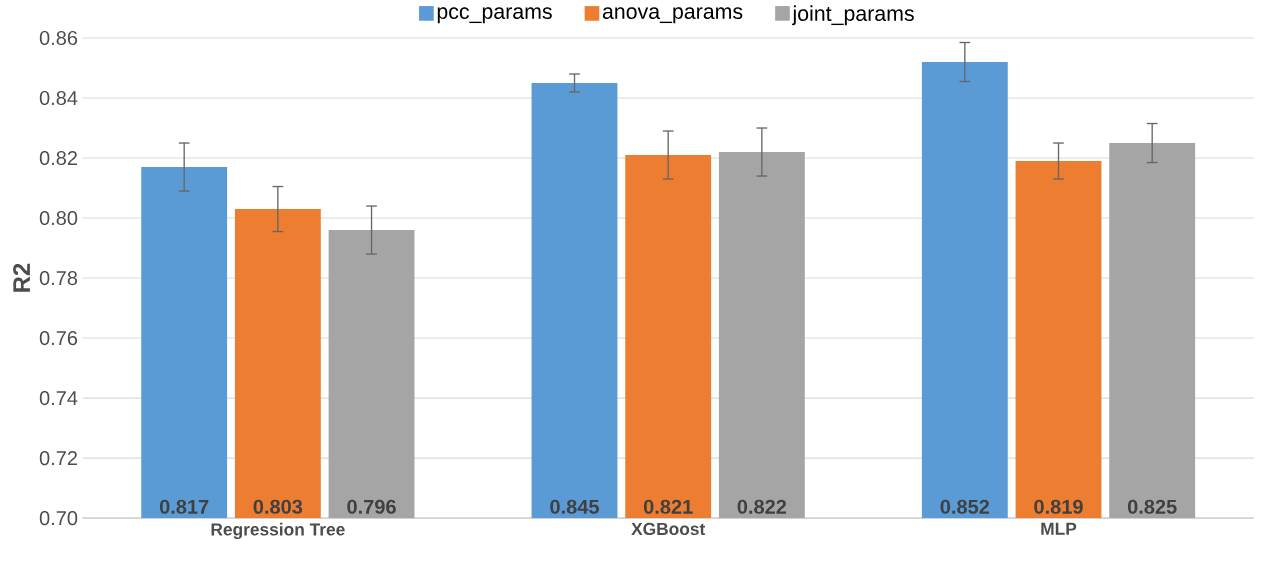  What do you see at coordinates (278, 506) in the screenshot?
I see `data-label: 0.803` at bounding box center [278, 506].